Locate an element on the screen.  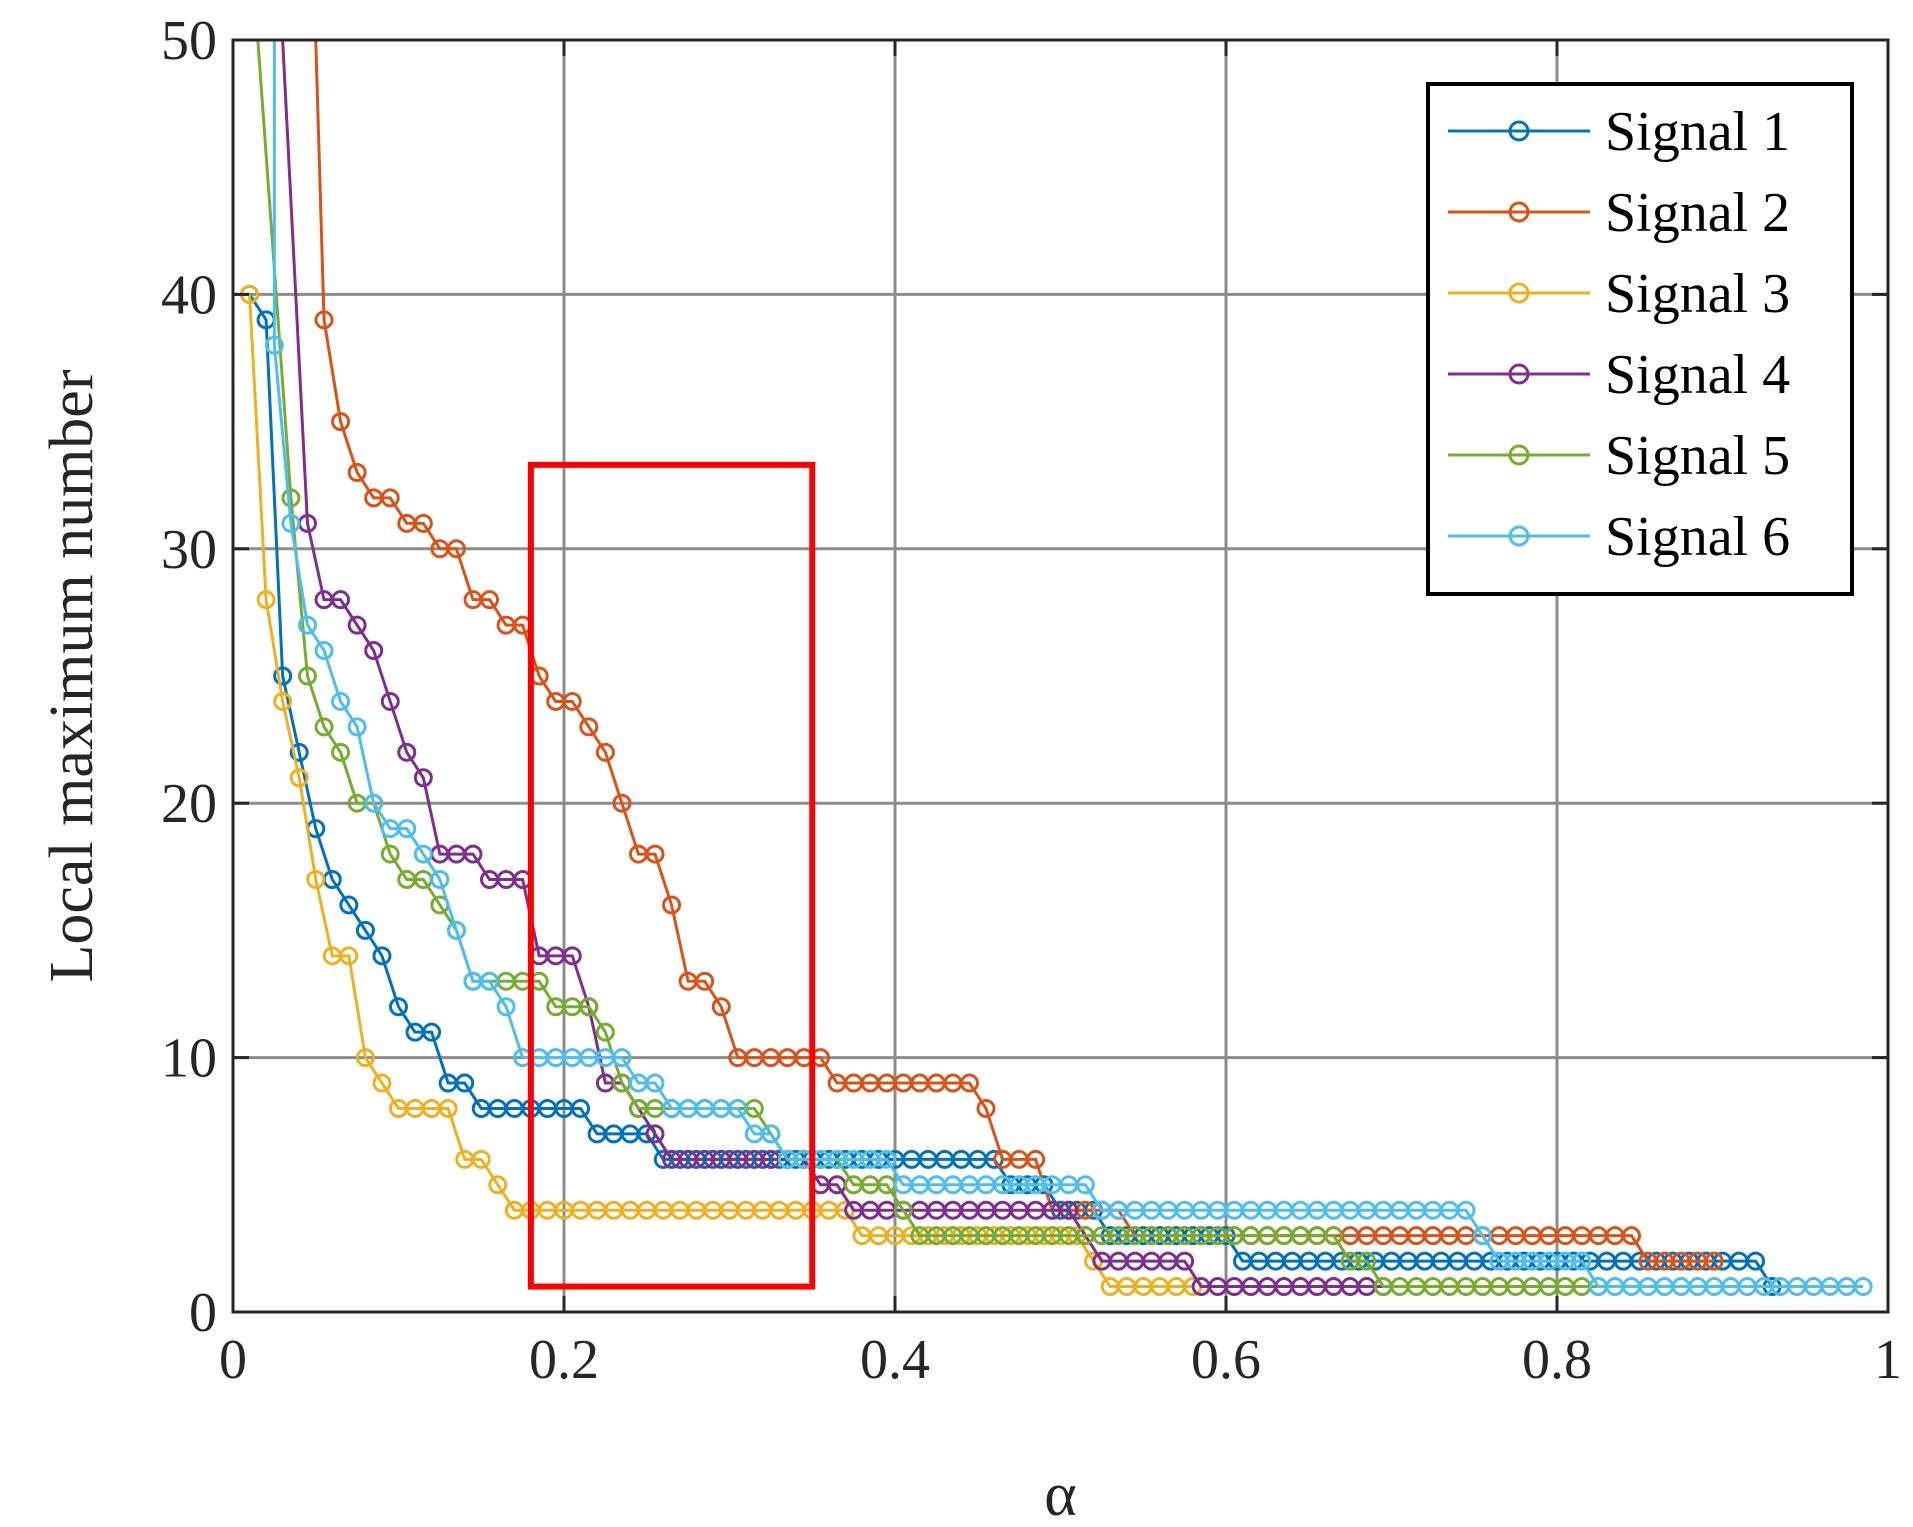
legend-item-1: Signal 1 is located at coordinates (1619, 132).